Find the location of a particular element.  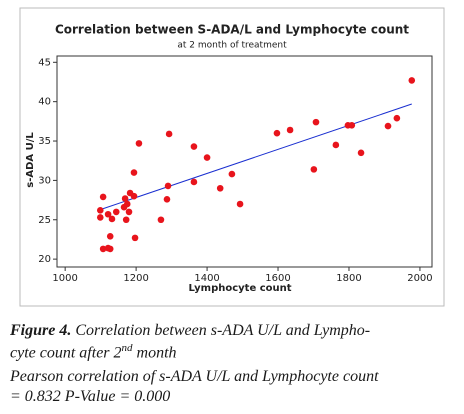

caption-line: cyte count after 2nd month is located at coordinates (93, 352).